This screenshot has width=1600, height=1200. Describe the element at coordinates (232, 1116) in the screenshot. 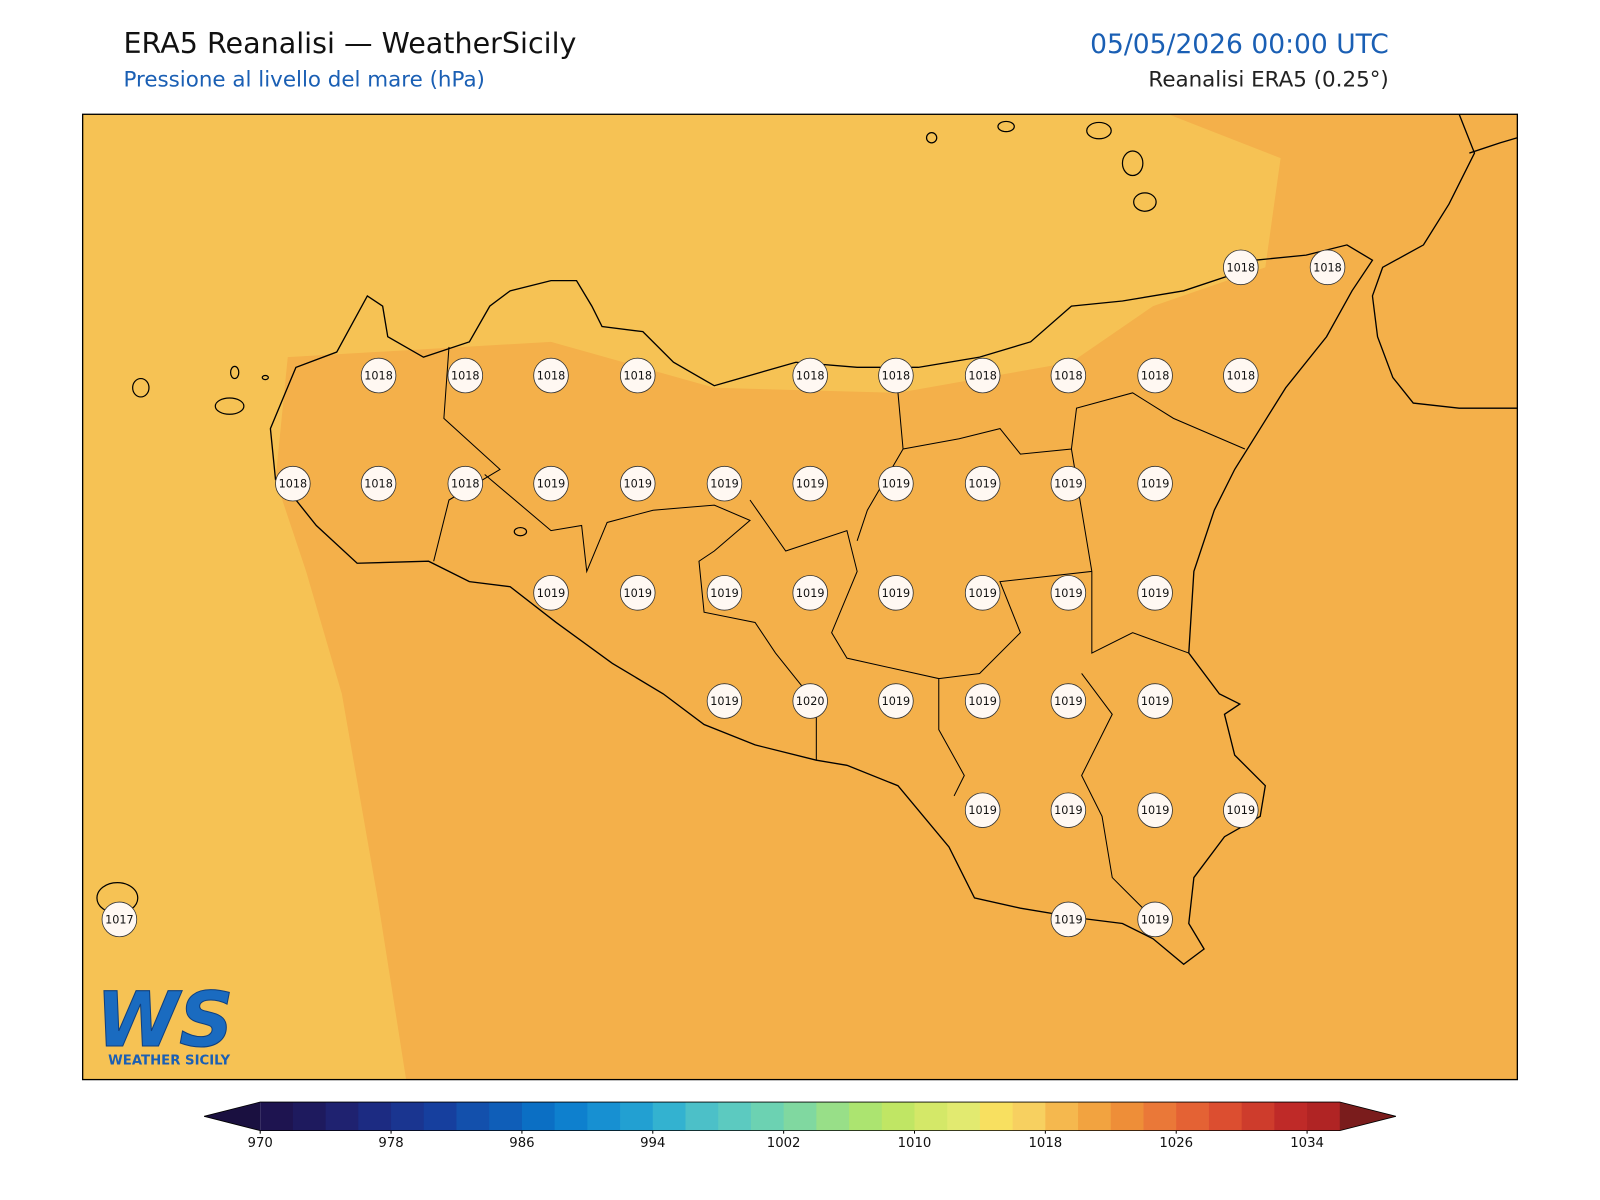

I see `colorbar-under` at that location.